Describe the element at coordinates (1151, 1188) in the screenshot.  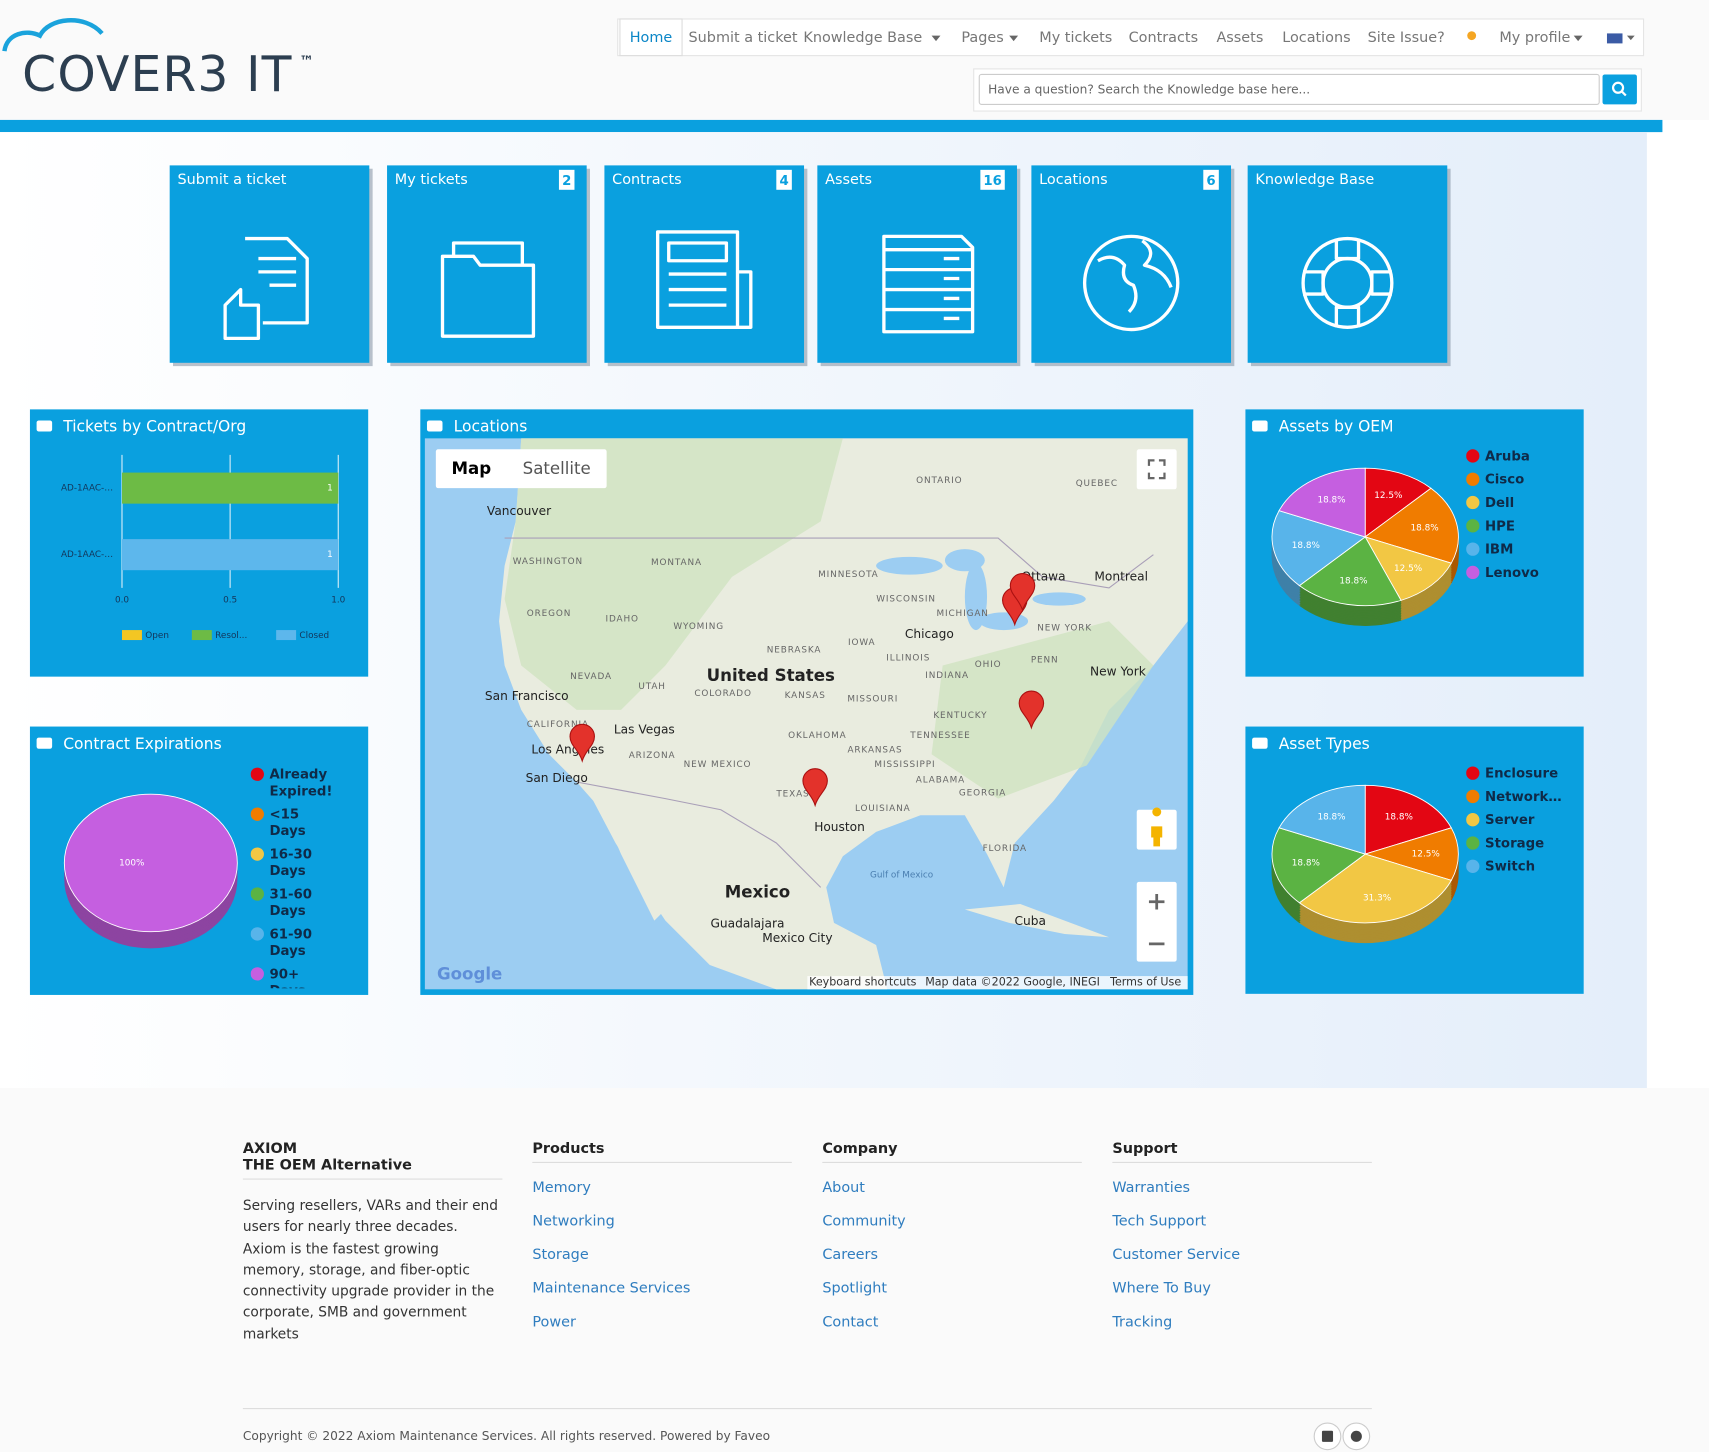
I see `footer-link: Warranties` at that location.